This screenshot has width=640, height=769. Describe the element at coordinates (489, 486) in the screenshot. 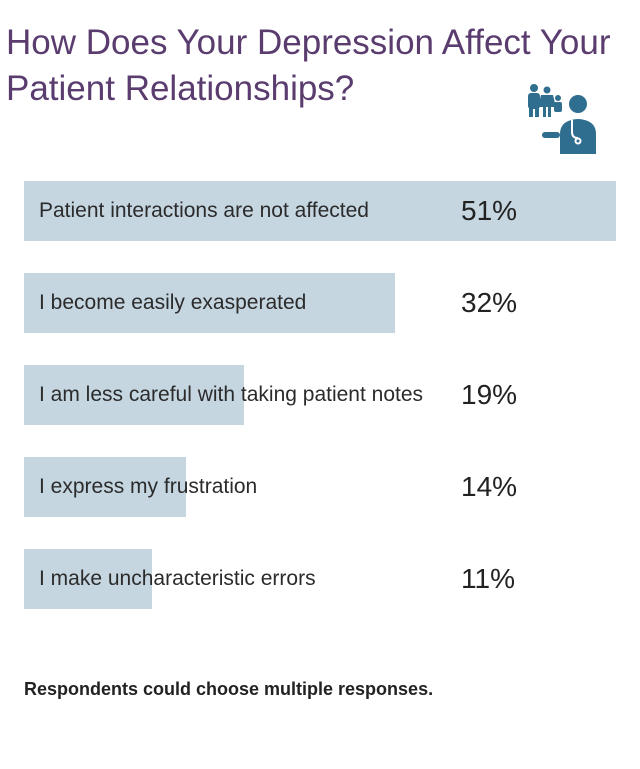

I see `value-label: 14%` at that location.